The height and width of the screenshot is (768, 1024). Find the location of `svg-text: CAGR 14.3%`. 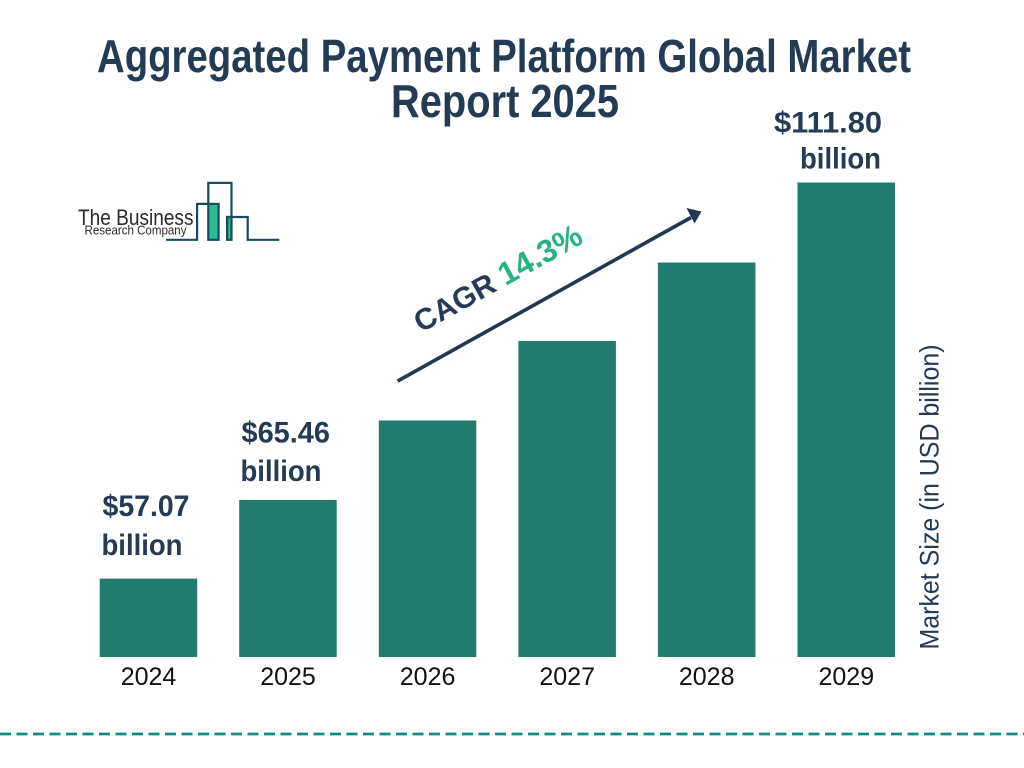

svg-text: CAGR 14.3% is located at coordinates (497, 278).